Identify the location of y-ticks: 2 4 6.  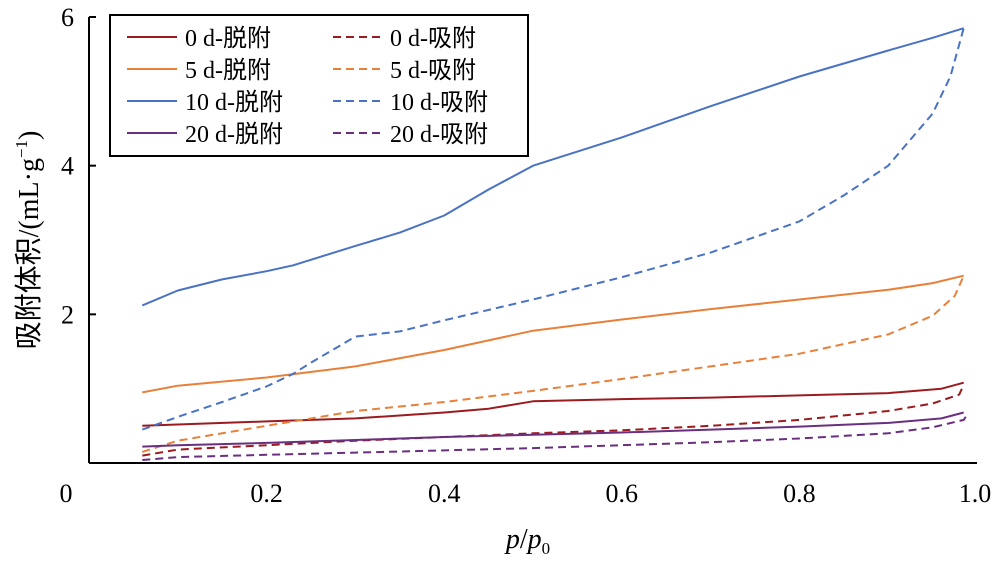
(78, 166).